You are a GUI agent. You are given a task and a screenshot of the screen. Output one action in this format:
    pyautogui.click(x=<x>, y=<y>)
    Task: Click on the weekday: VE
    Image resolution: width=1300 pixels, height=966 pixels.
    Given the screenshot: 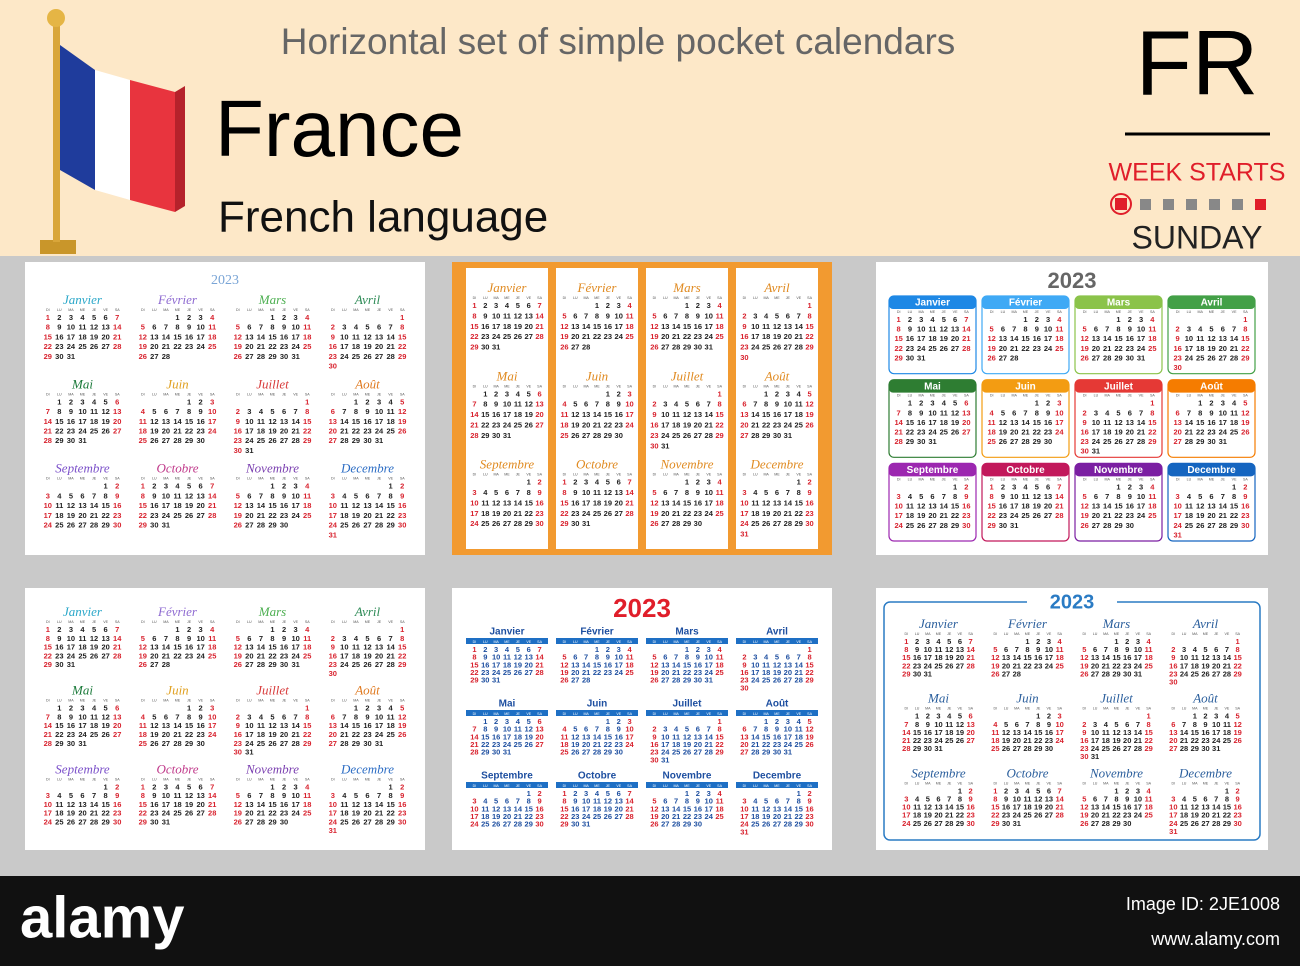 What is the action you would take?
    pyautogui.click(x=1138, y=783)
    